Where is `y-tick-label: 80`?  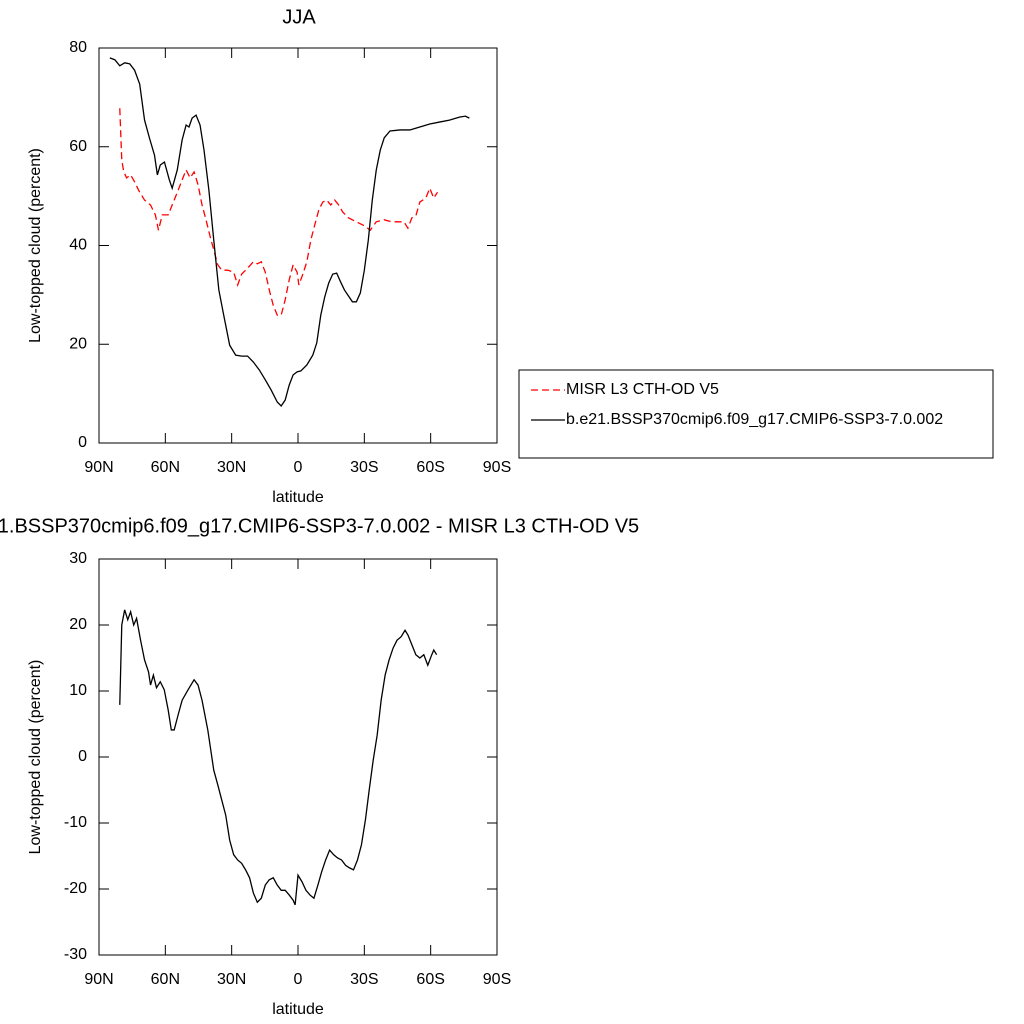 y-tick-label: 80 is located at coordinates (78, 47).